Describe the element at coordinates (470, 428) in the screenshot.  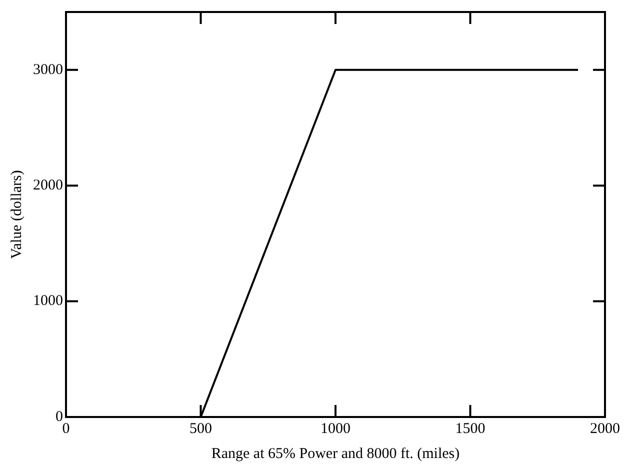
I see `x-tick-label: 1500` at that location.